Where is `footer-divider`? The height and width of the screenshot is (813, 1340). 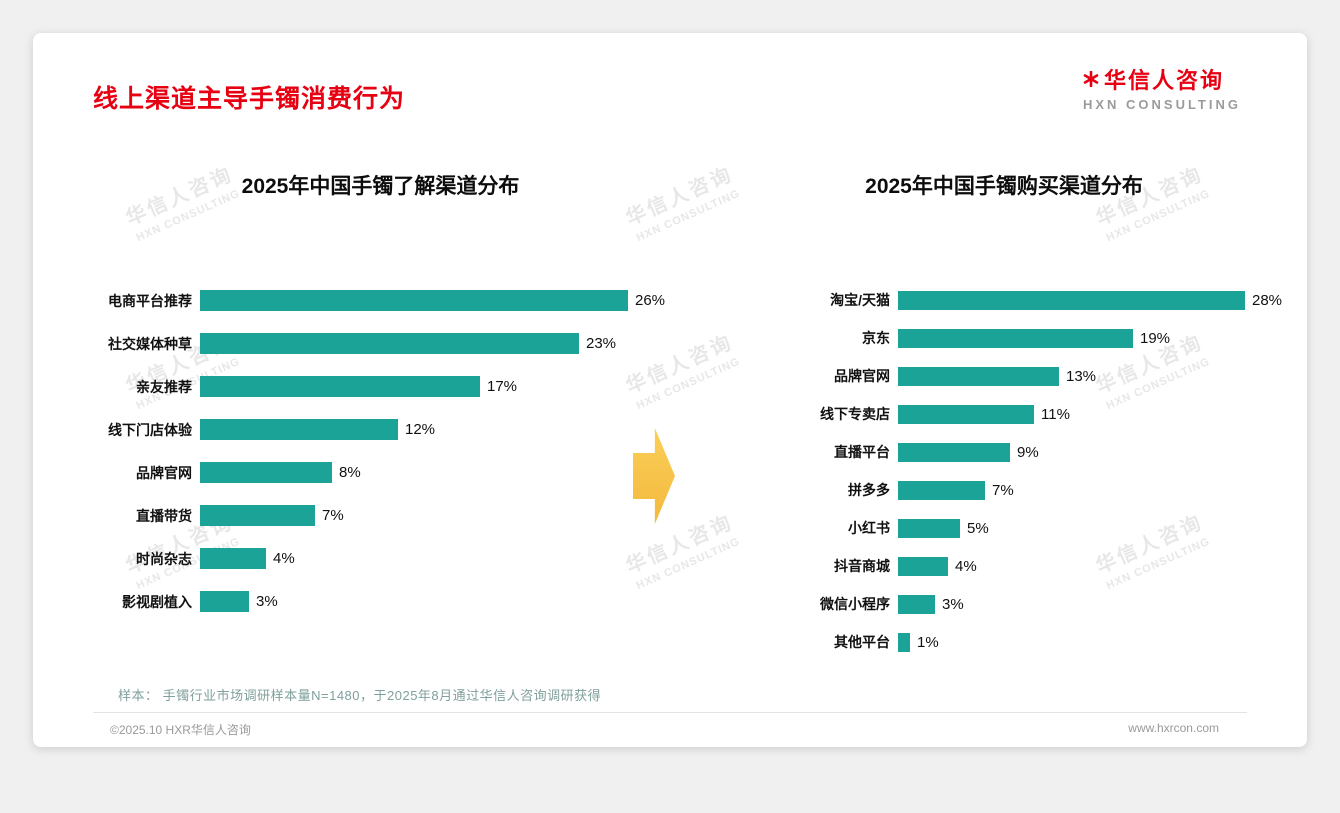 footer-divider is located at coordinates (670, 712).